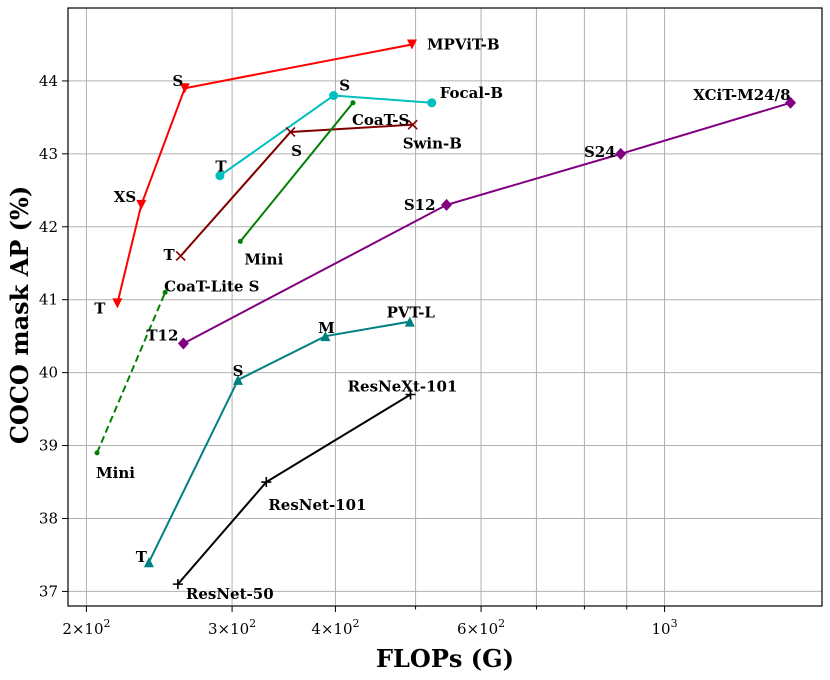 The height and width of the screenshot is (680, 830). What do you see at coordinates (86, 627) in the screenshot?
I see `x-tick-label: 2×10²` at bounding box center [86, 627].